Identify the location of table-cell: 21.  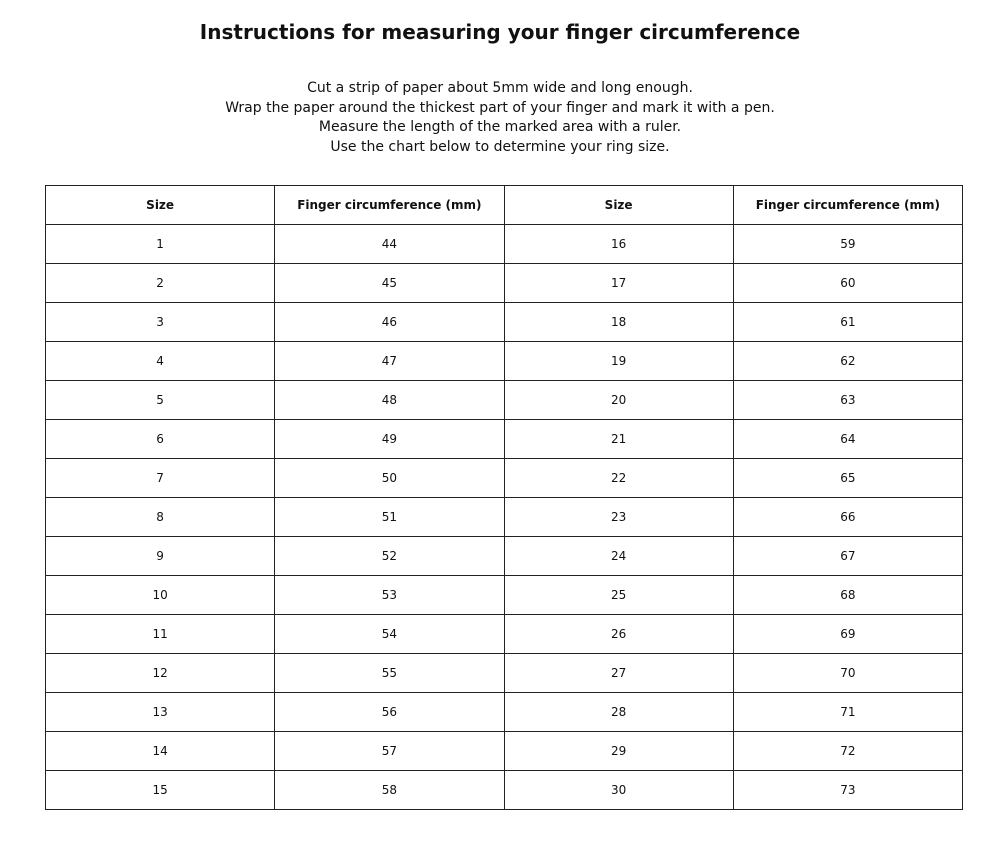
(618, 439).